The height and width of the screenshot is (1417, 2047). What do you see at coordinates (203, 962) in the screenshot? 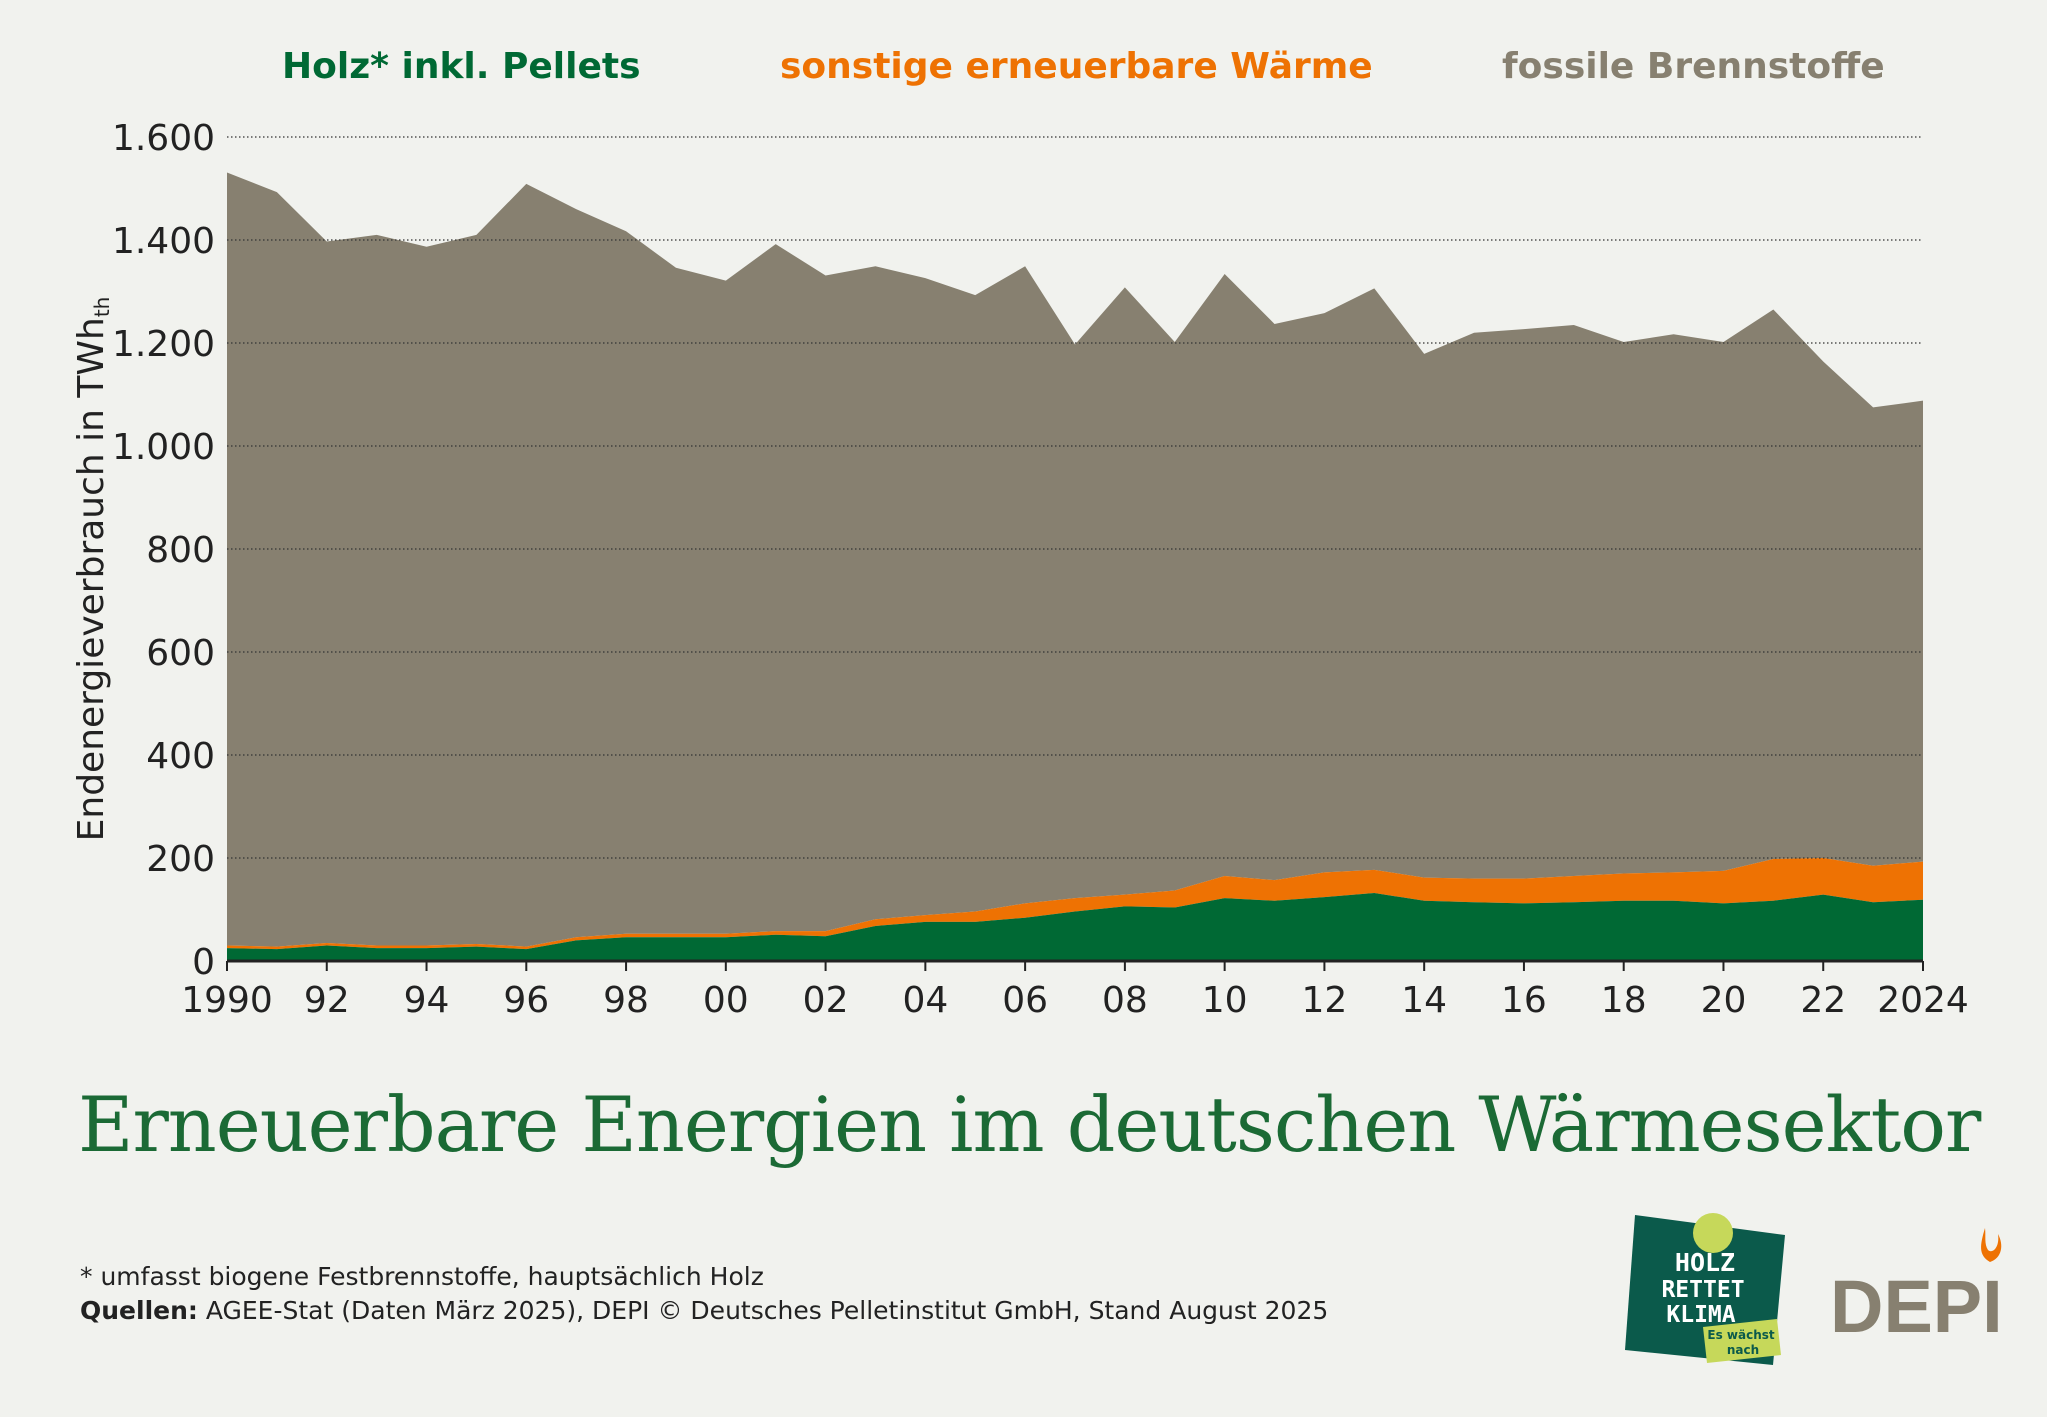
I see `y-tick-label: 0` at bounding box center [203, 962].